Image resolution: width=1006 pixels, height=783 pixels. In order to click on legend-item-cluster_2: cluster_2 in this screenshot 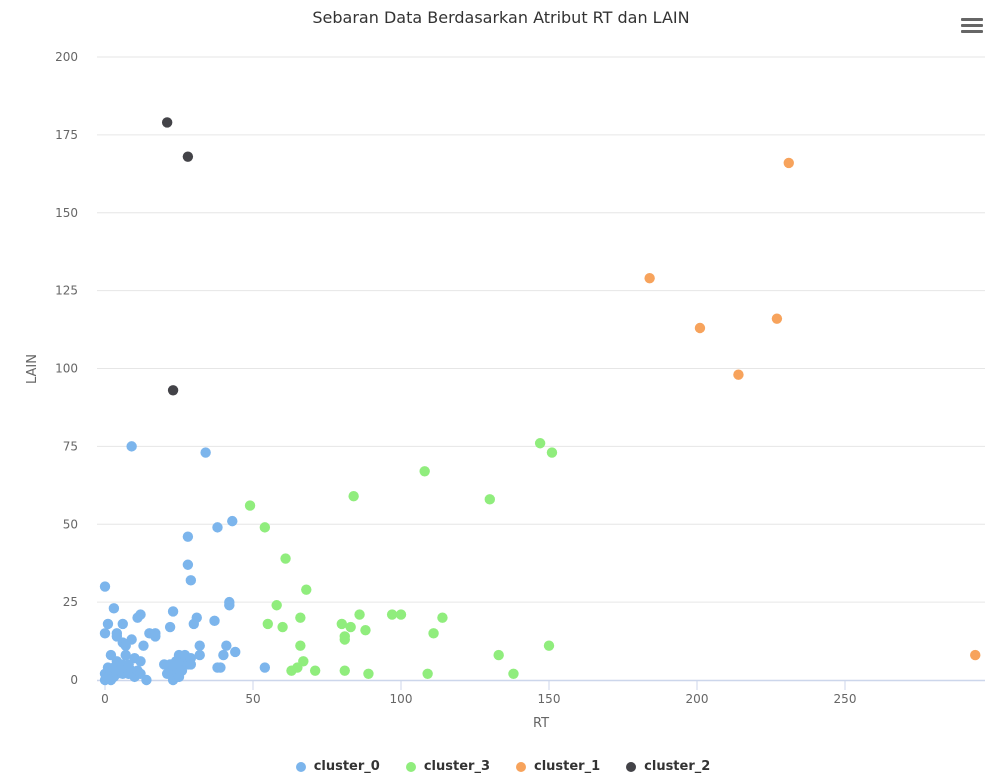, I will do `click(668, 766)`.